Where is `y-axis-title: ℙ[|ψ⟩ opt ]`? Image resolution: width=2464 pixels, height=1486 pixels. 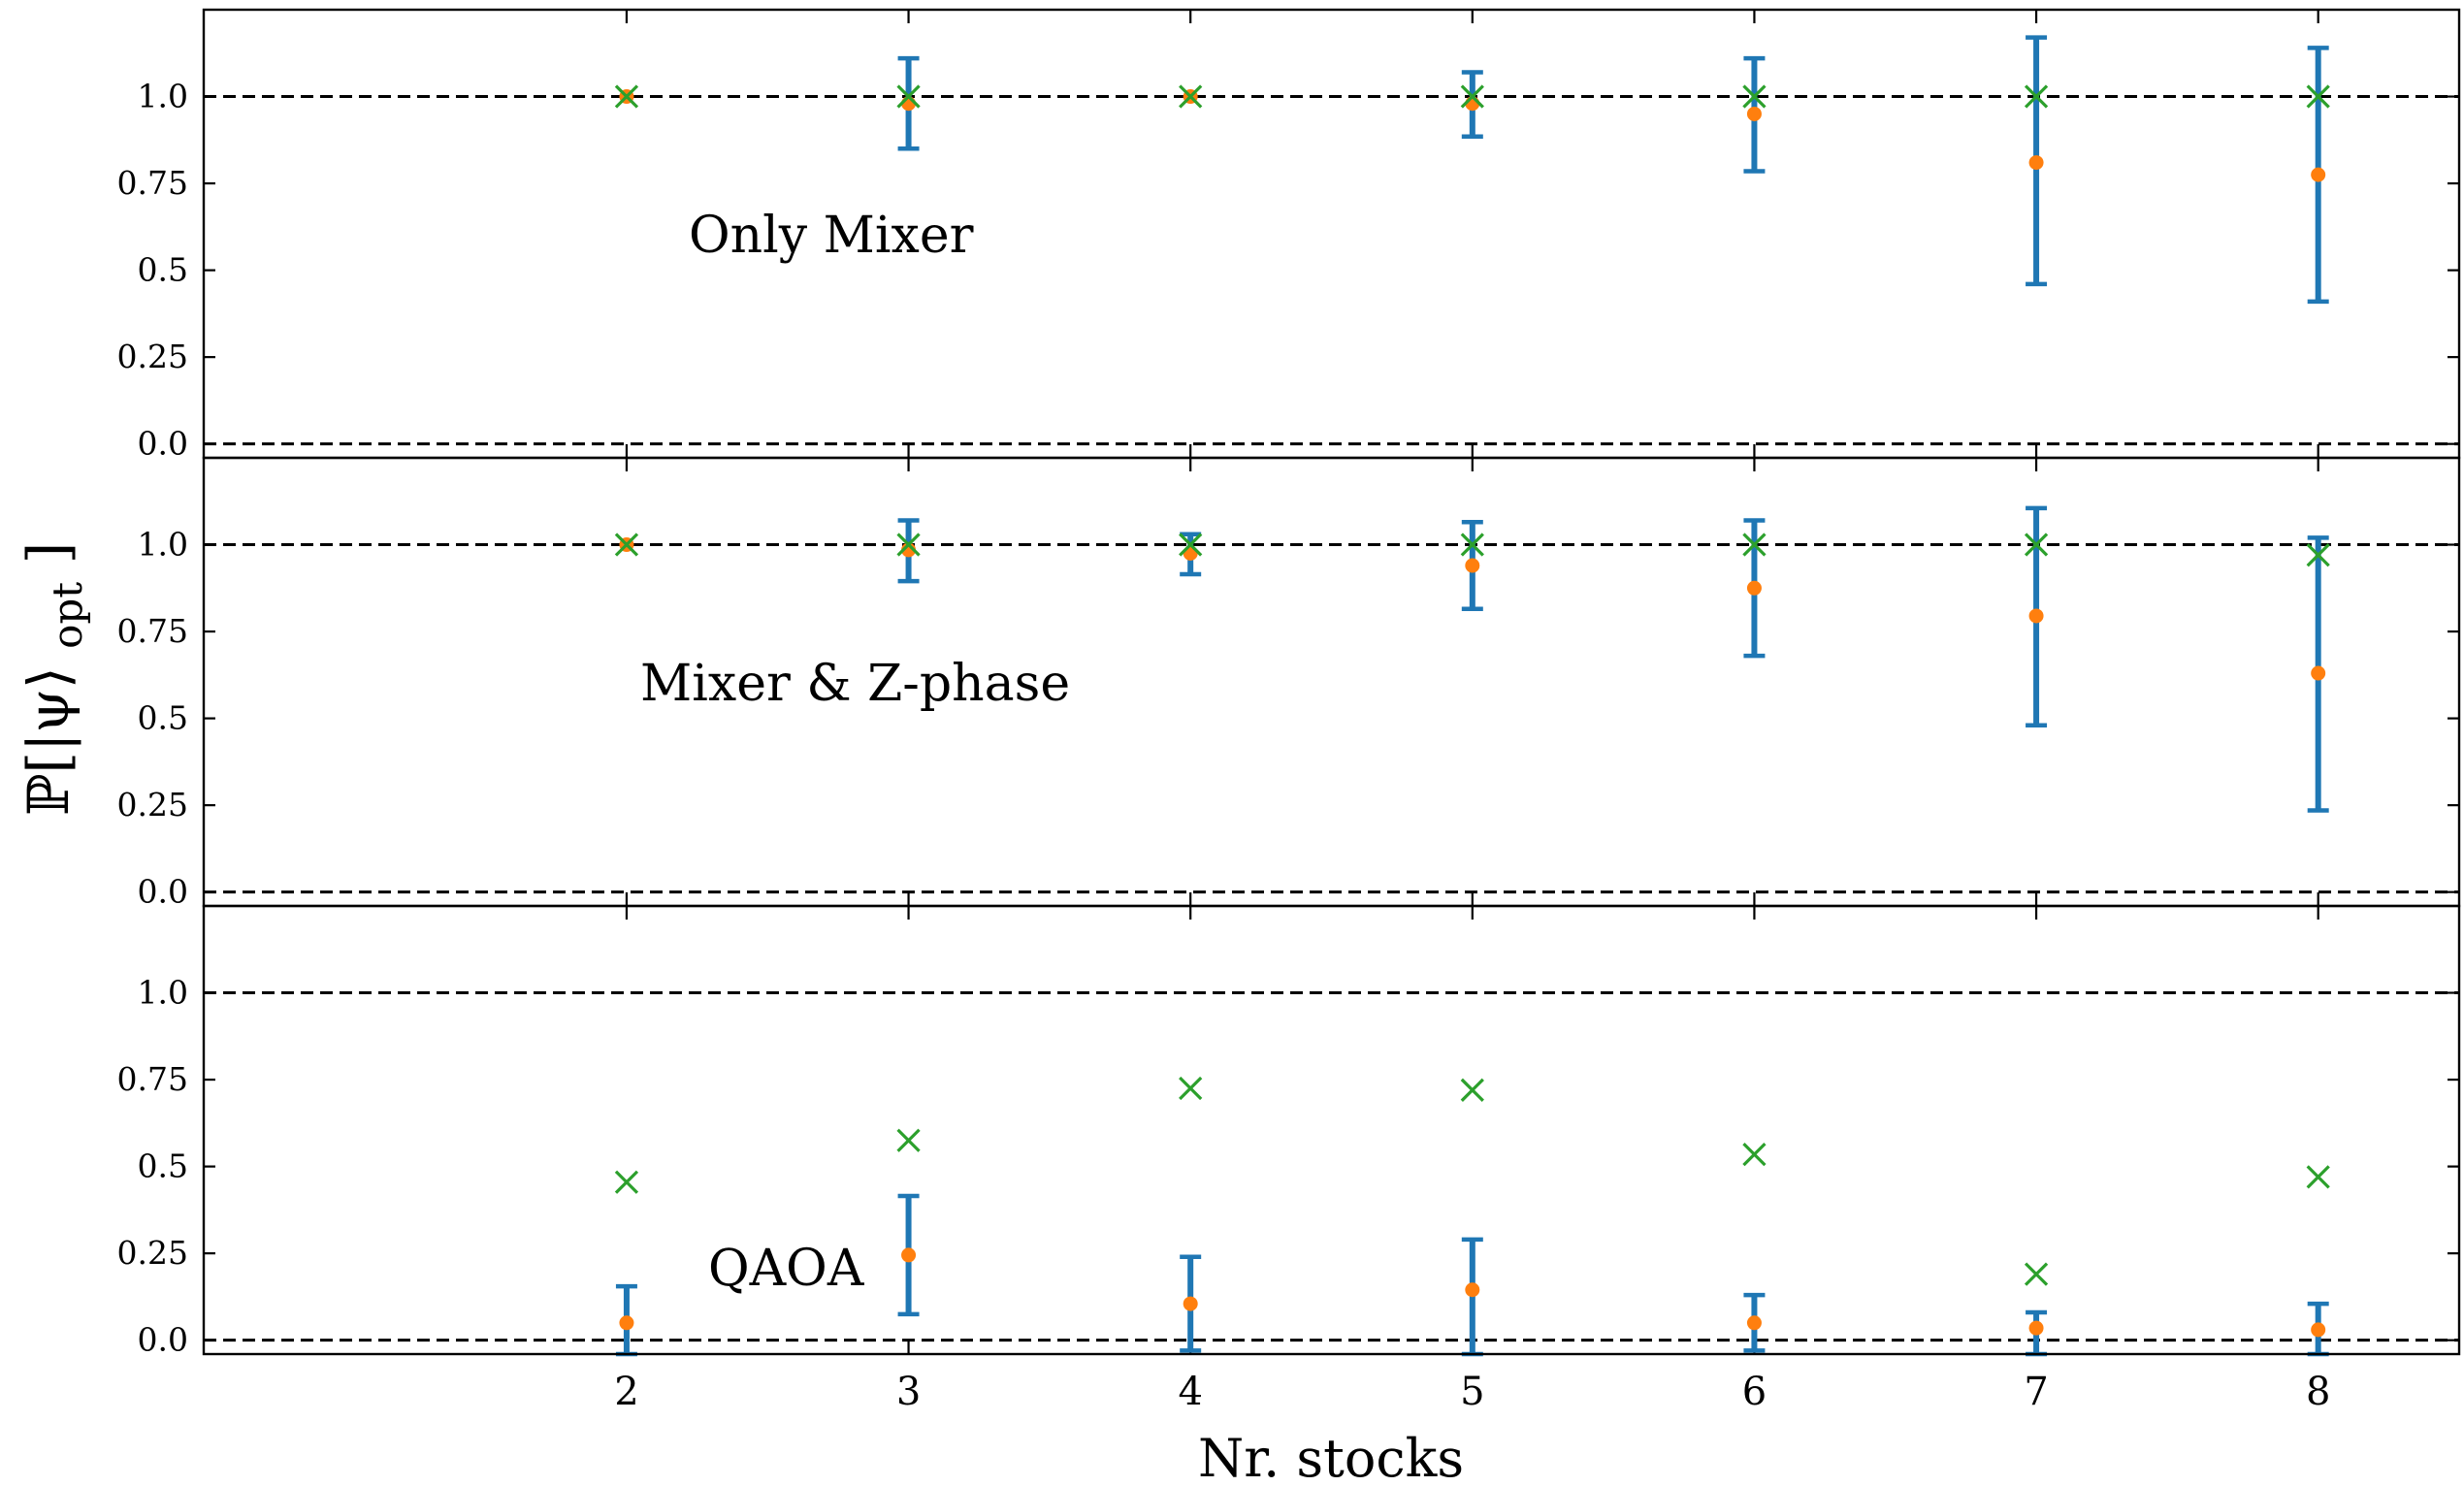
y-axis-title: ℙ[|ψ⟩ opt ] is located at coordinates (55, 679).